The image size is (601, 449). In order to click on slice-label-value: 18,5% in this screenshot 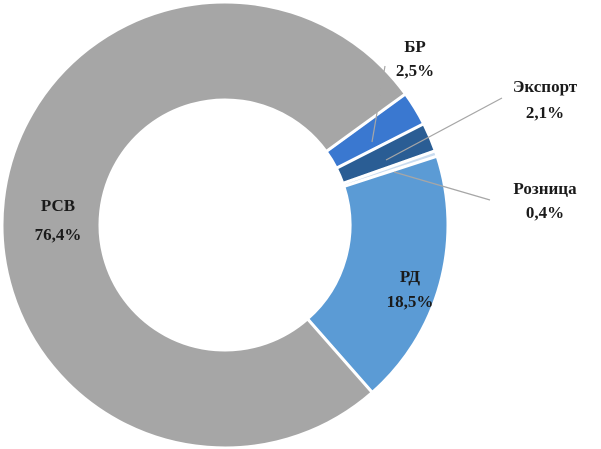, I will do `click(410, 301)`.